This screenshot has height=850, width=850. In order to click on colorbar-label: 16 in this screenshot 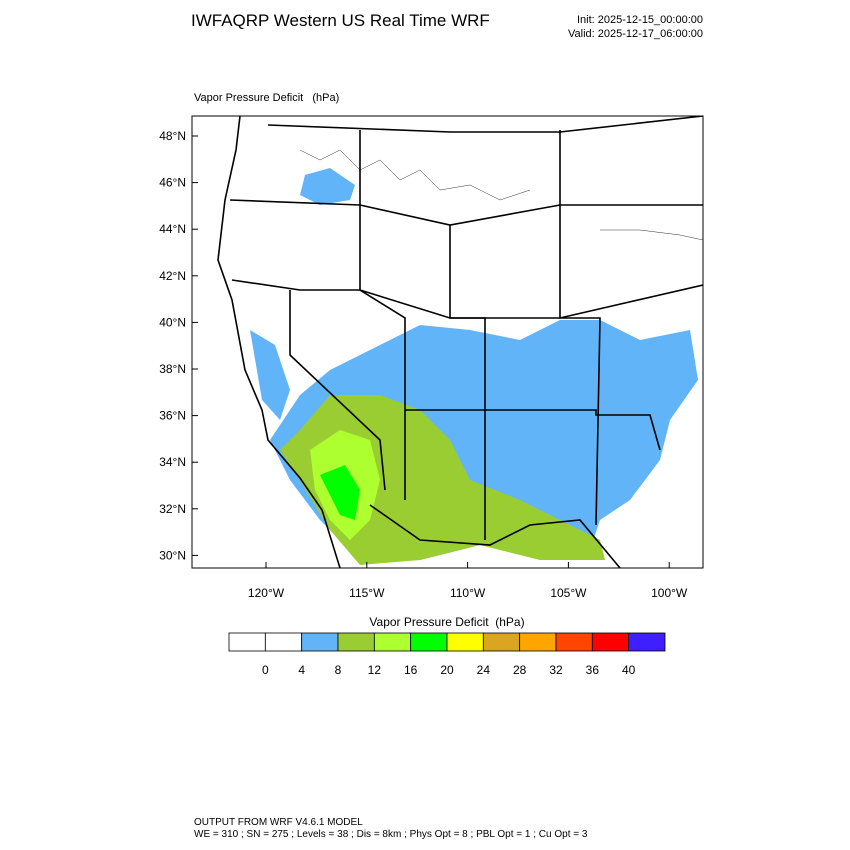, I will do `click(411, 670)`.